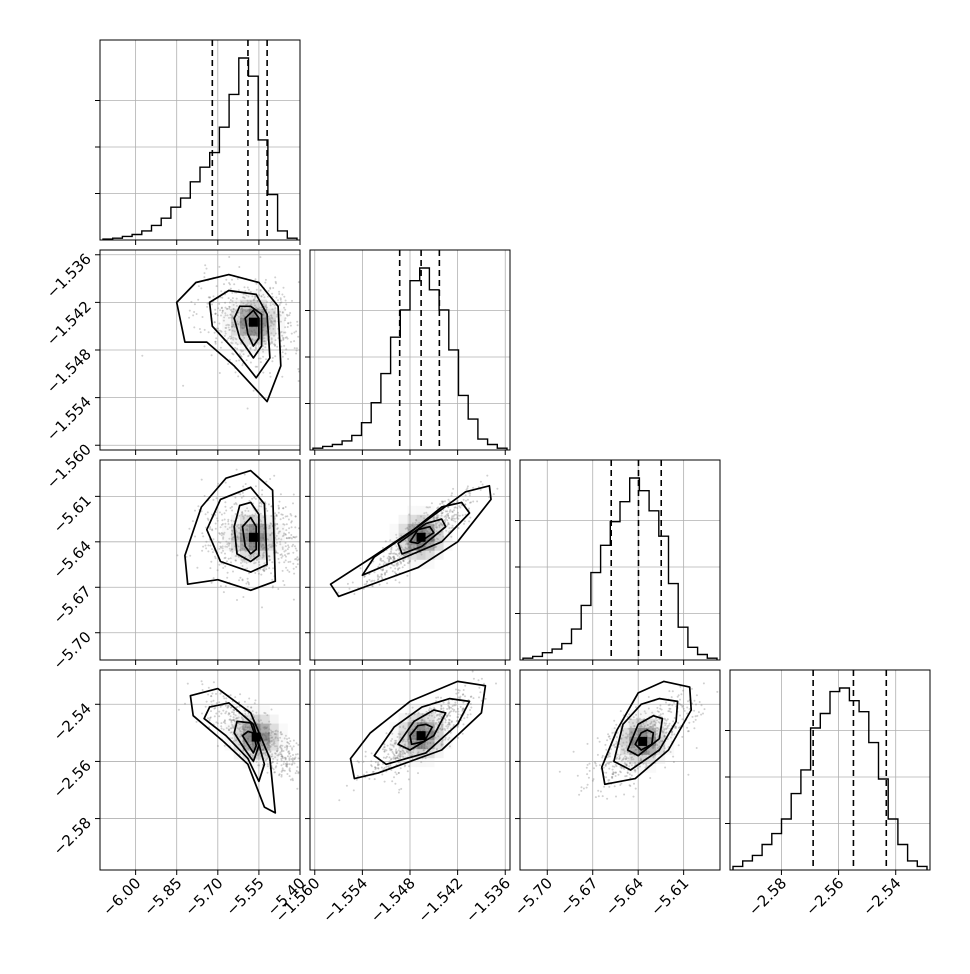  I want to click on x-tick-label: −1.542, so click(440, 900).